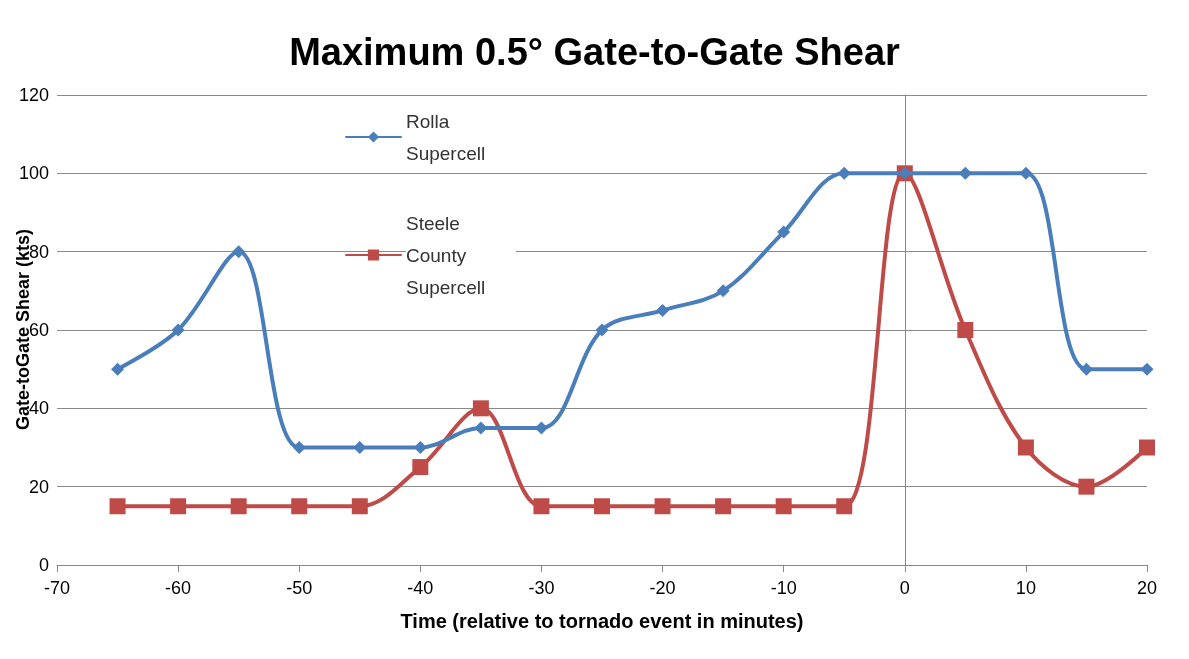 This screenshot has height=659, width=1189. What do you see at coordinates (38, 486) in the screenshot?
I see `y-tick-label: 20` at bounding box center [38, 486].